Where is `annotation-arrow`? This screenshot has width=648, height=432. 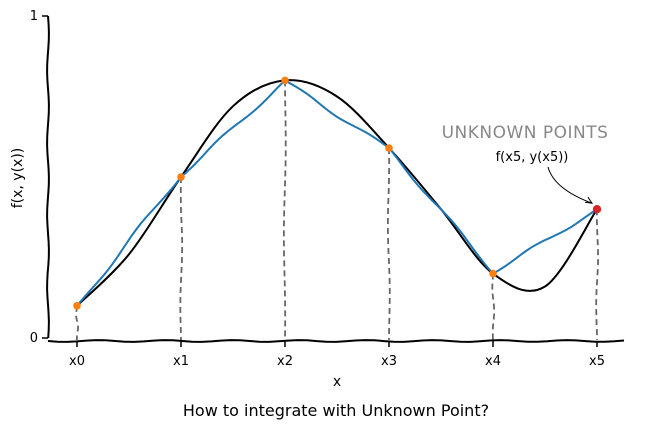 annotation-arrow is located at coordinates (570, 185).